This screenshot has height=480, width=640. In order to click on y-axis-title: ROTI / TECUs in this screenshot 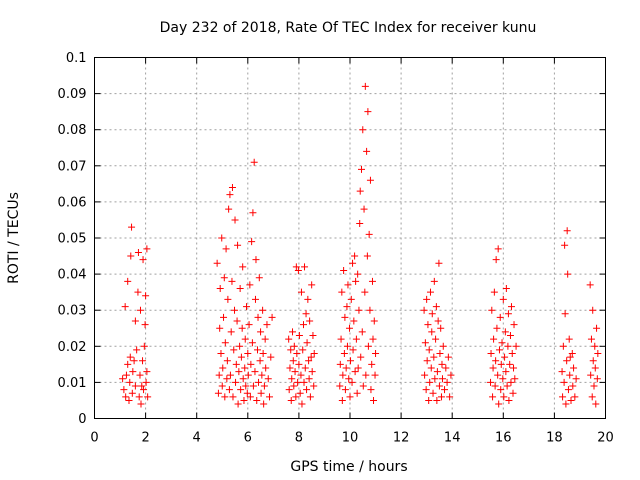, I will do `click(14, 238)`.